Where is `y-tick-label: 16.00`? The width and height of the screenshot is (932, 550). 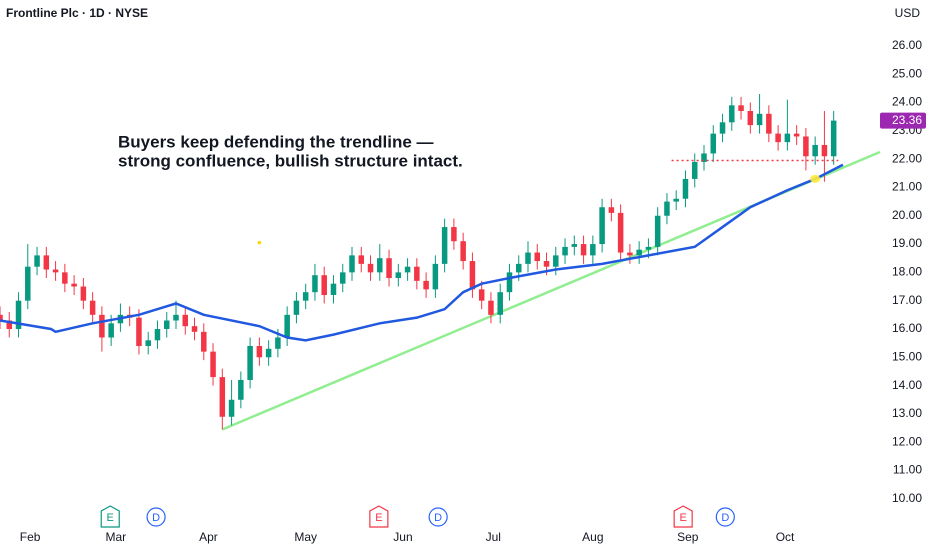 y-tick-label: 16.00 is located at coordinates (907, 328).